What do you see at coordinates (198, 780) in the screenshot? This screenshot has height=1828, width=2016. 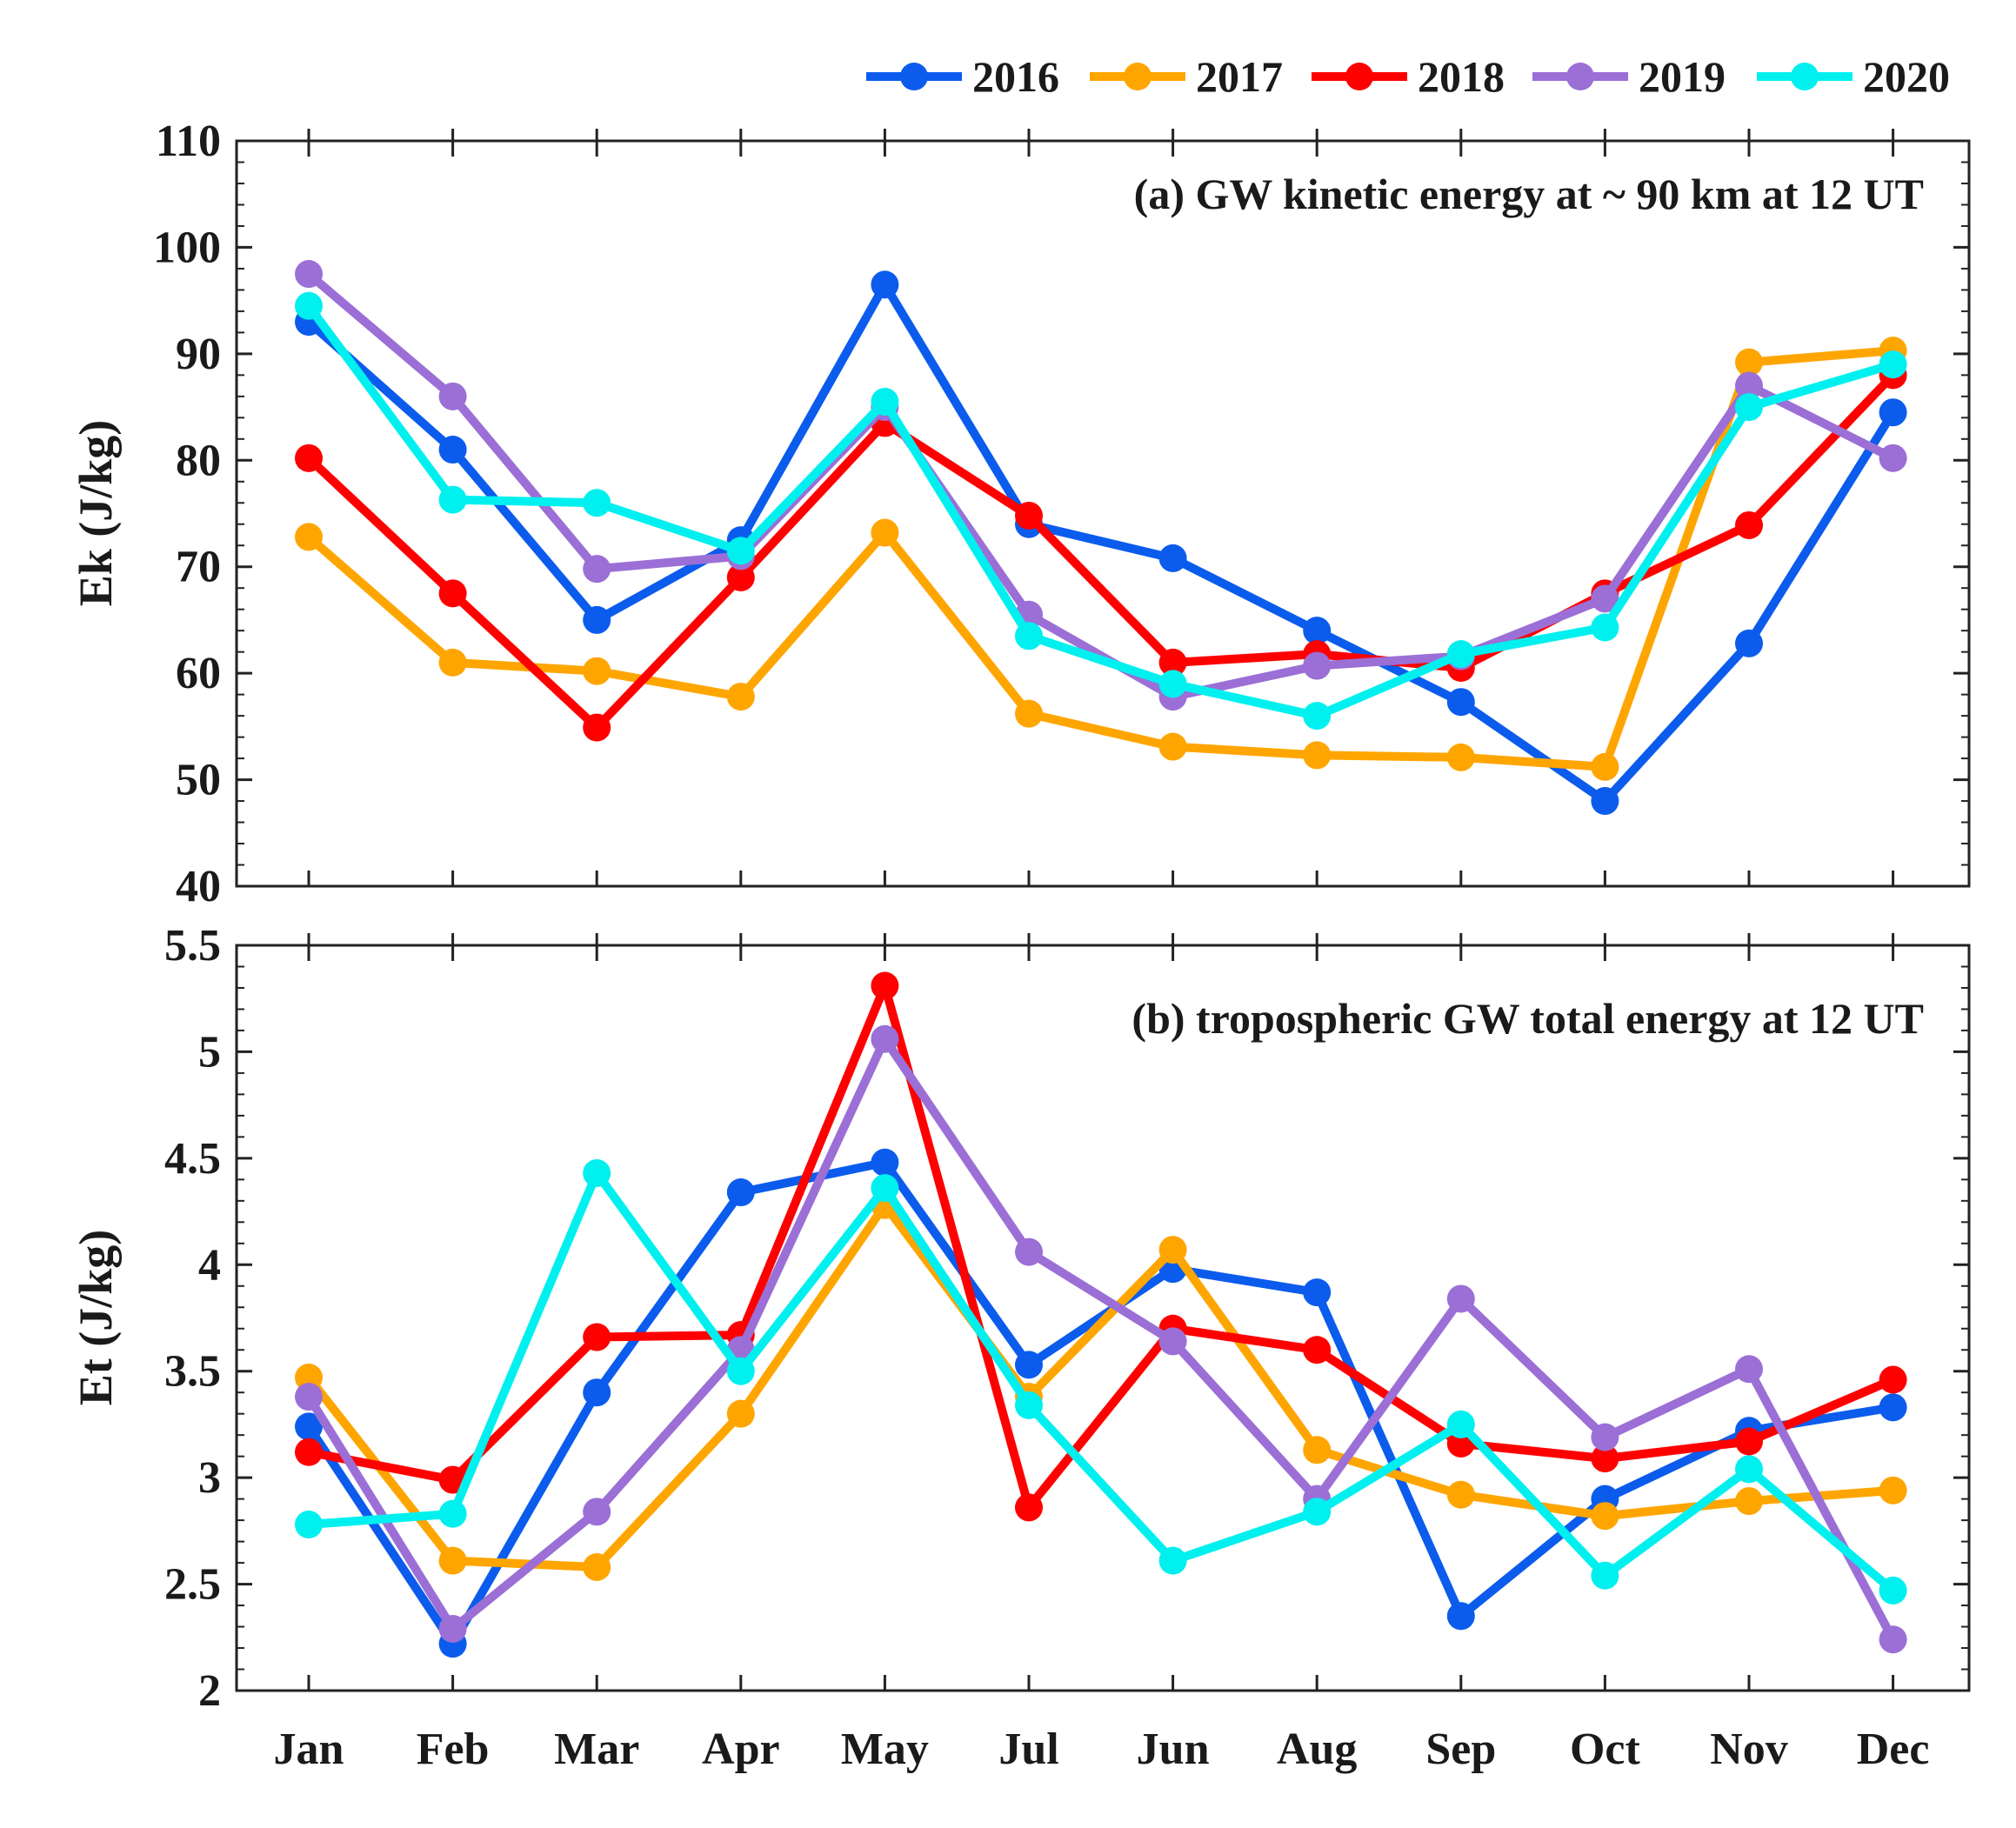 I see `y-tick-label: 50` at bounding box center [198, 780].